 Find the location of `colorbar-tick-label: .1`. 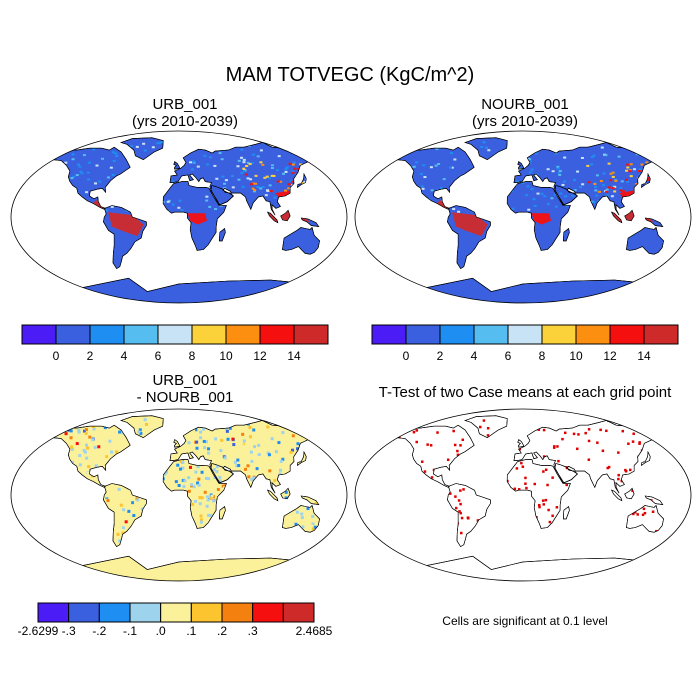

colorbar-tick-label: .1 is located at coordinates (191, 631).